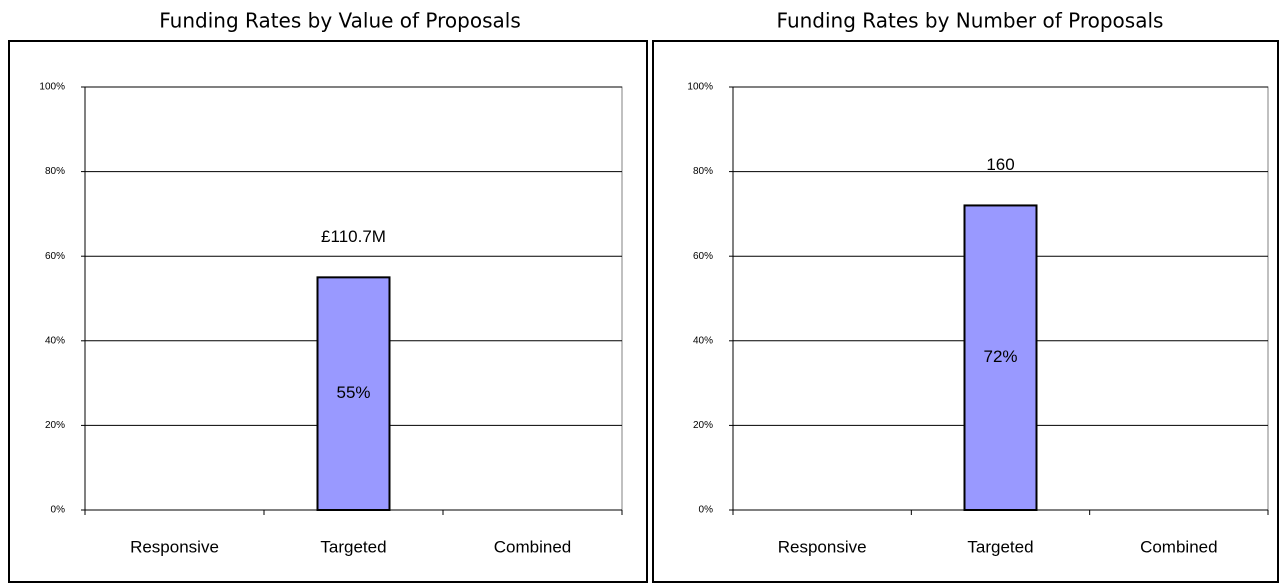 This screenshot has width=1287, height=584. I want to click on chart-title: Funding Rates by Number of Proposals, so click(970, 21).